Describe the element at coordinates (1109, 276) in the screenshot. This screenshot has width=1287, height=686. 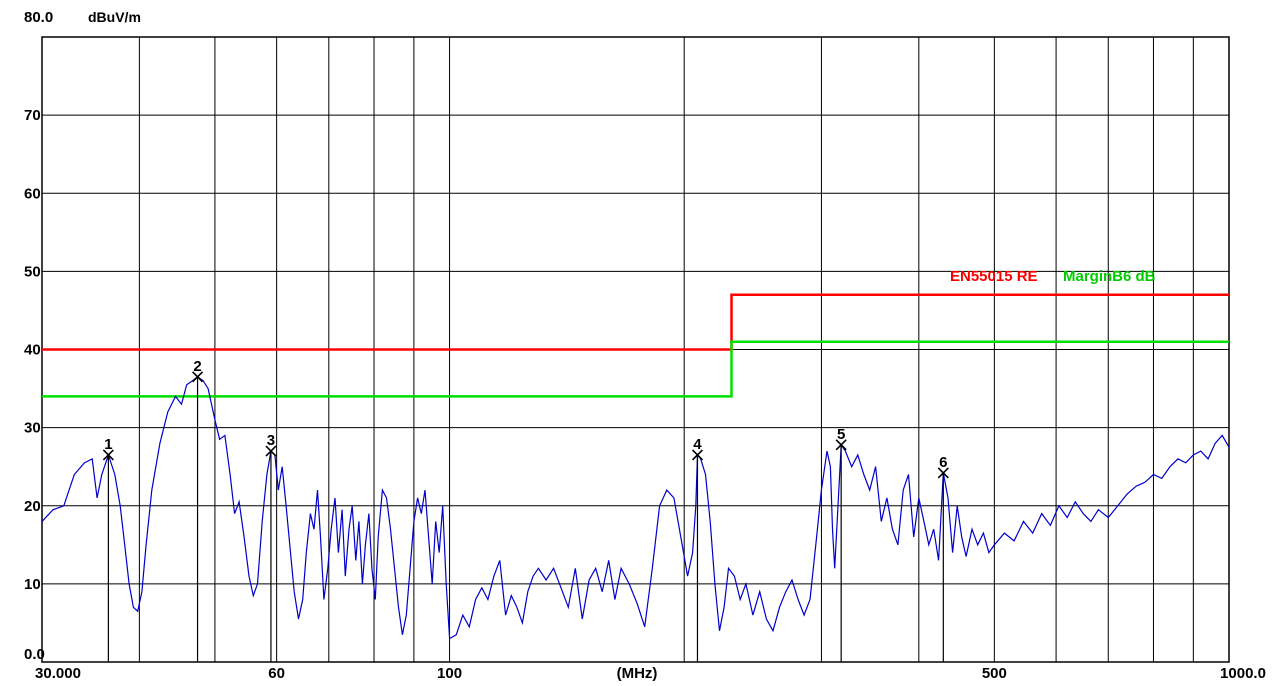
I see `limit-label-margin: MarginB6 dB` at that location.